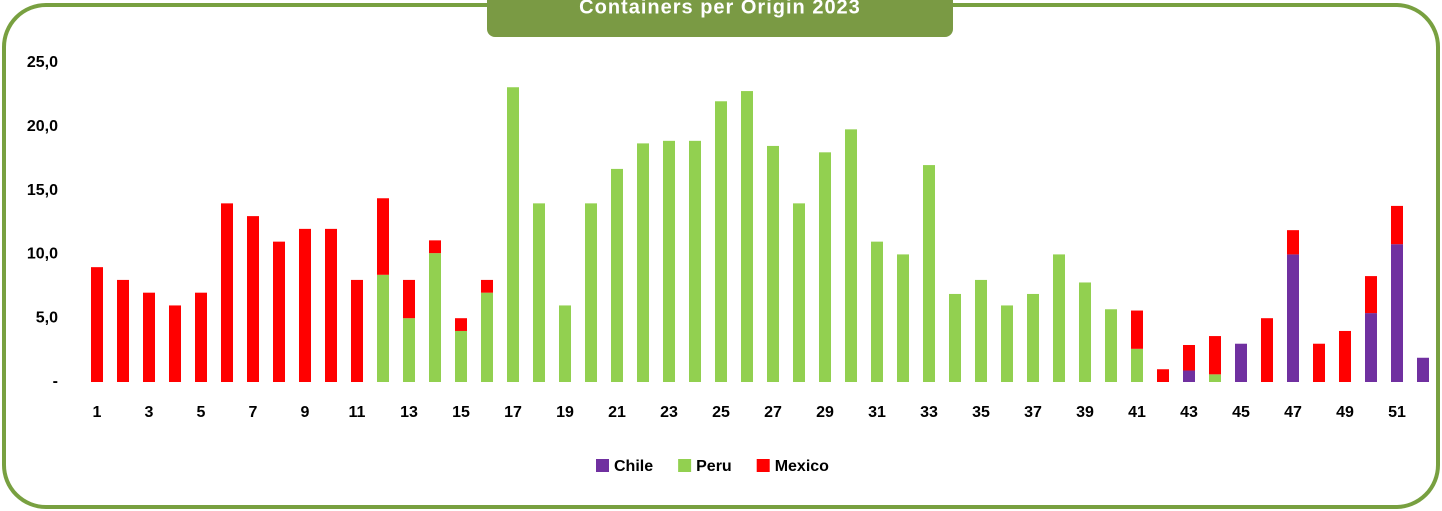 The image size is (1442, 511). Describe the element at coordinates (1397, 412) in the screenshot. I see `x-tick-label: 51` at that location.